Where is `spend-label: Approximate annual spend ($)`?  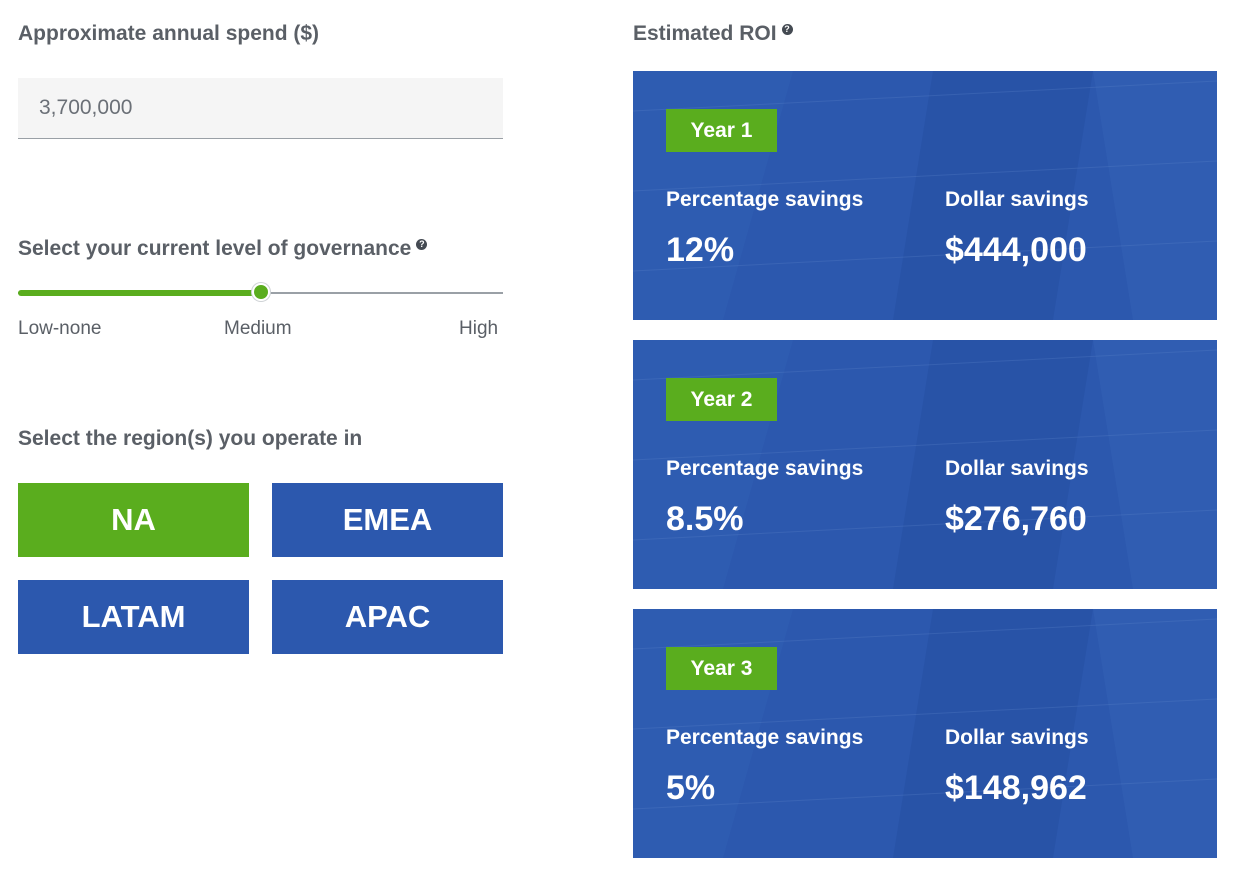
spend-label: Approximate annual spend ($) is located at coordinates (169, 33).